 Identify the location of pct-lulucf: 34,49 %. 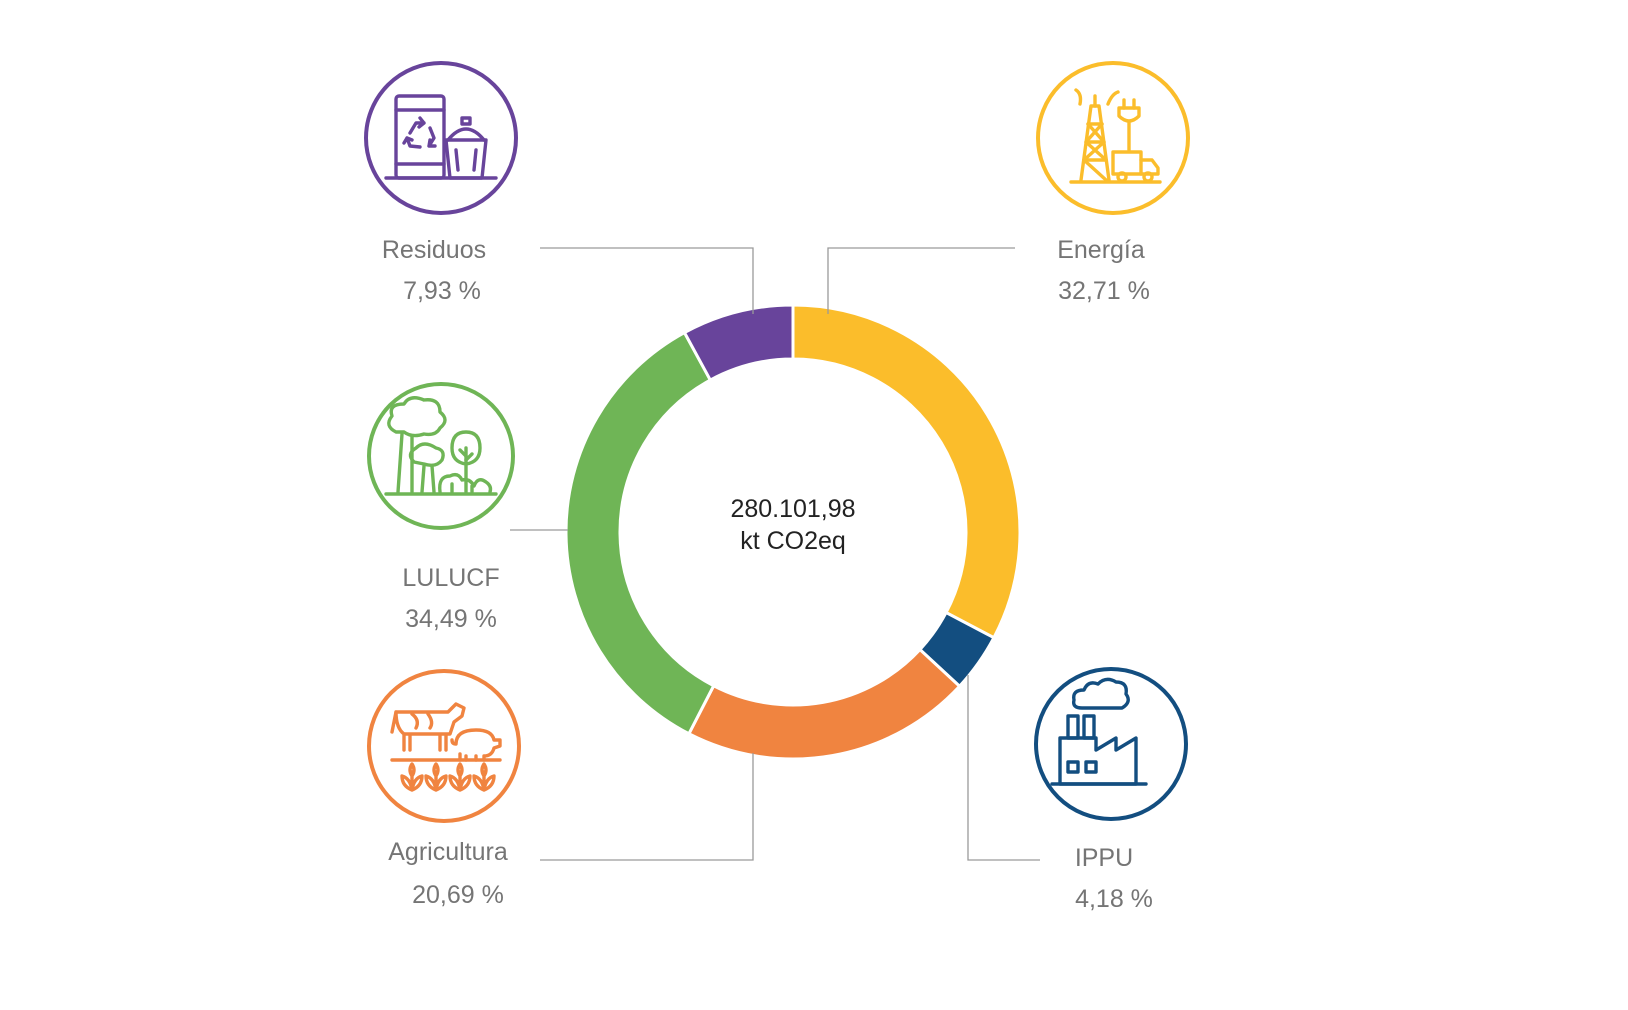
(451, 619).